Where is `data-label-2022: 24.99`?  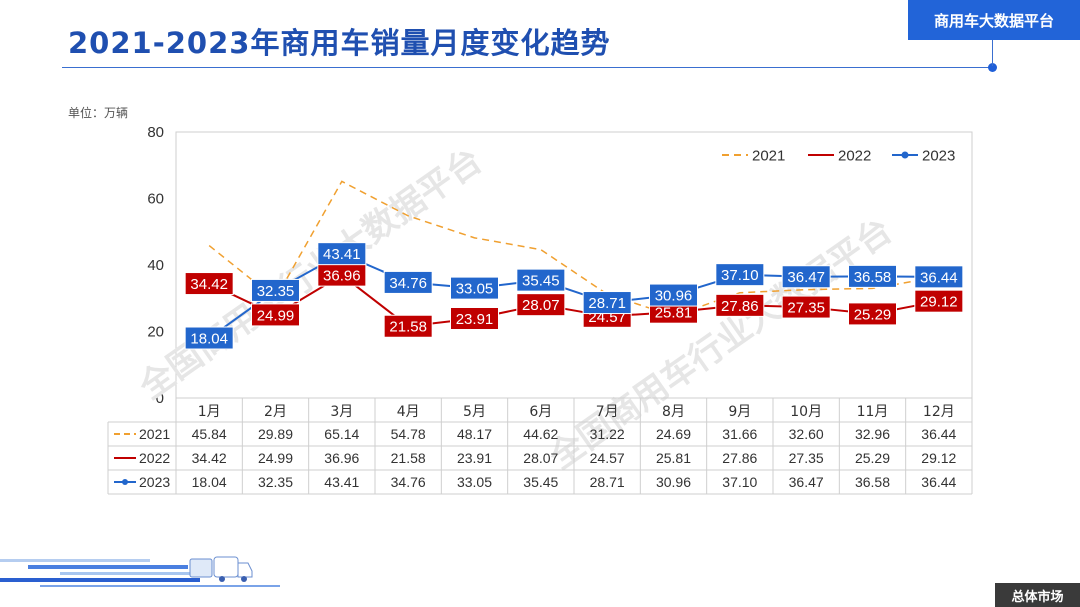
data-label-2022: 24.99 is located at coordinates (276, 315).